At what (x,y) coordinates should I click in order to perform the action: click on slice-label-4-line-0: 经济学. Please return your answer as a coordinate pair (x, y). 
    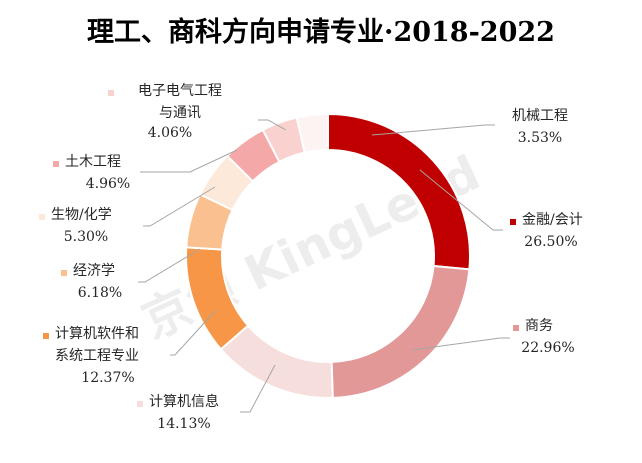
    Looking at the image, I should click on (94, 271).